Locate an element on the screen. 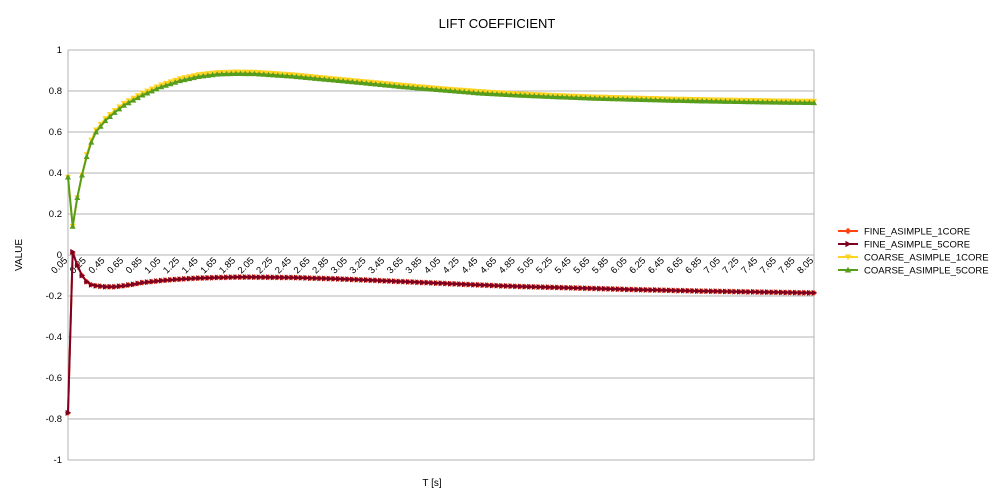 The width and height of the screenshot is (995, 503). y-tick-label: 0.6 is located at coordinates (55, 132).